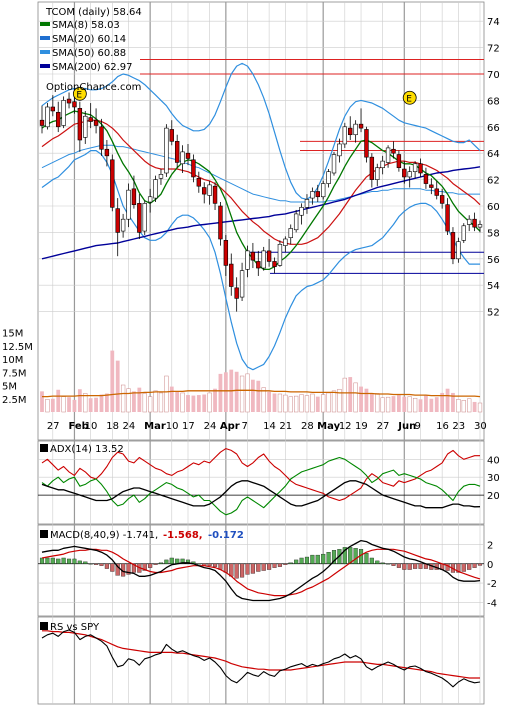  I want to click on x-tick-label: 10, so click(91, 426).